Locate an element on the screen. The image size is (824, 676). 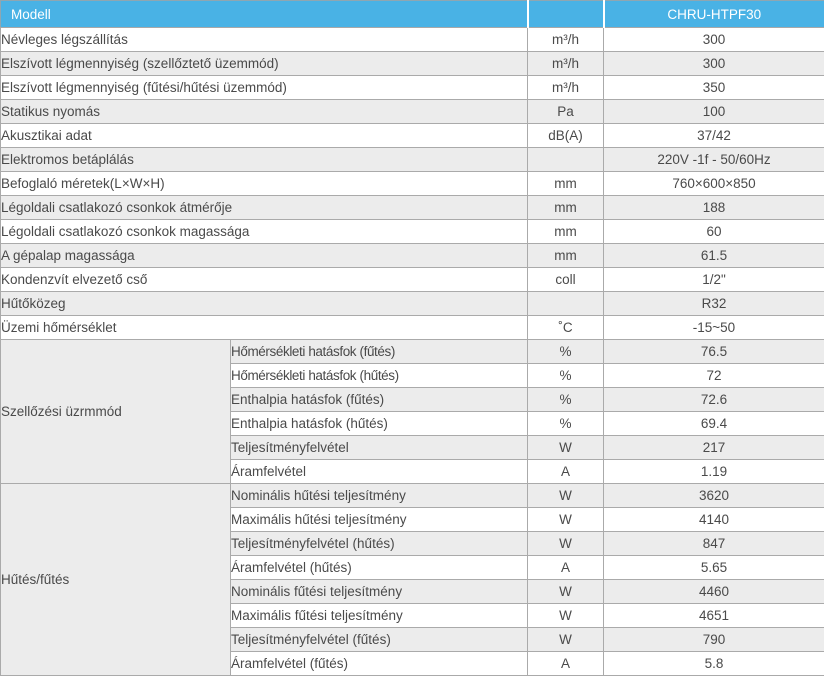
value-cell: 350 is located at coordinates (714, 88).